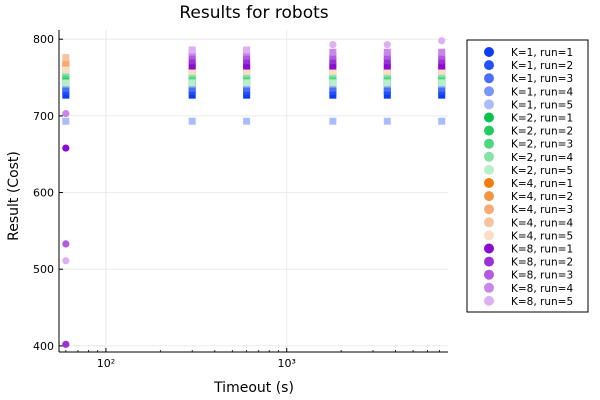 The height and width of the screenshot is (400, 600). Describe the element at coordinates (43, 346) in the screenshot. I see `y-tick-label: 400` at that location.